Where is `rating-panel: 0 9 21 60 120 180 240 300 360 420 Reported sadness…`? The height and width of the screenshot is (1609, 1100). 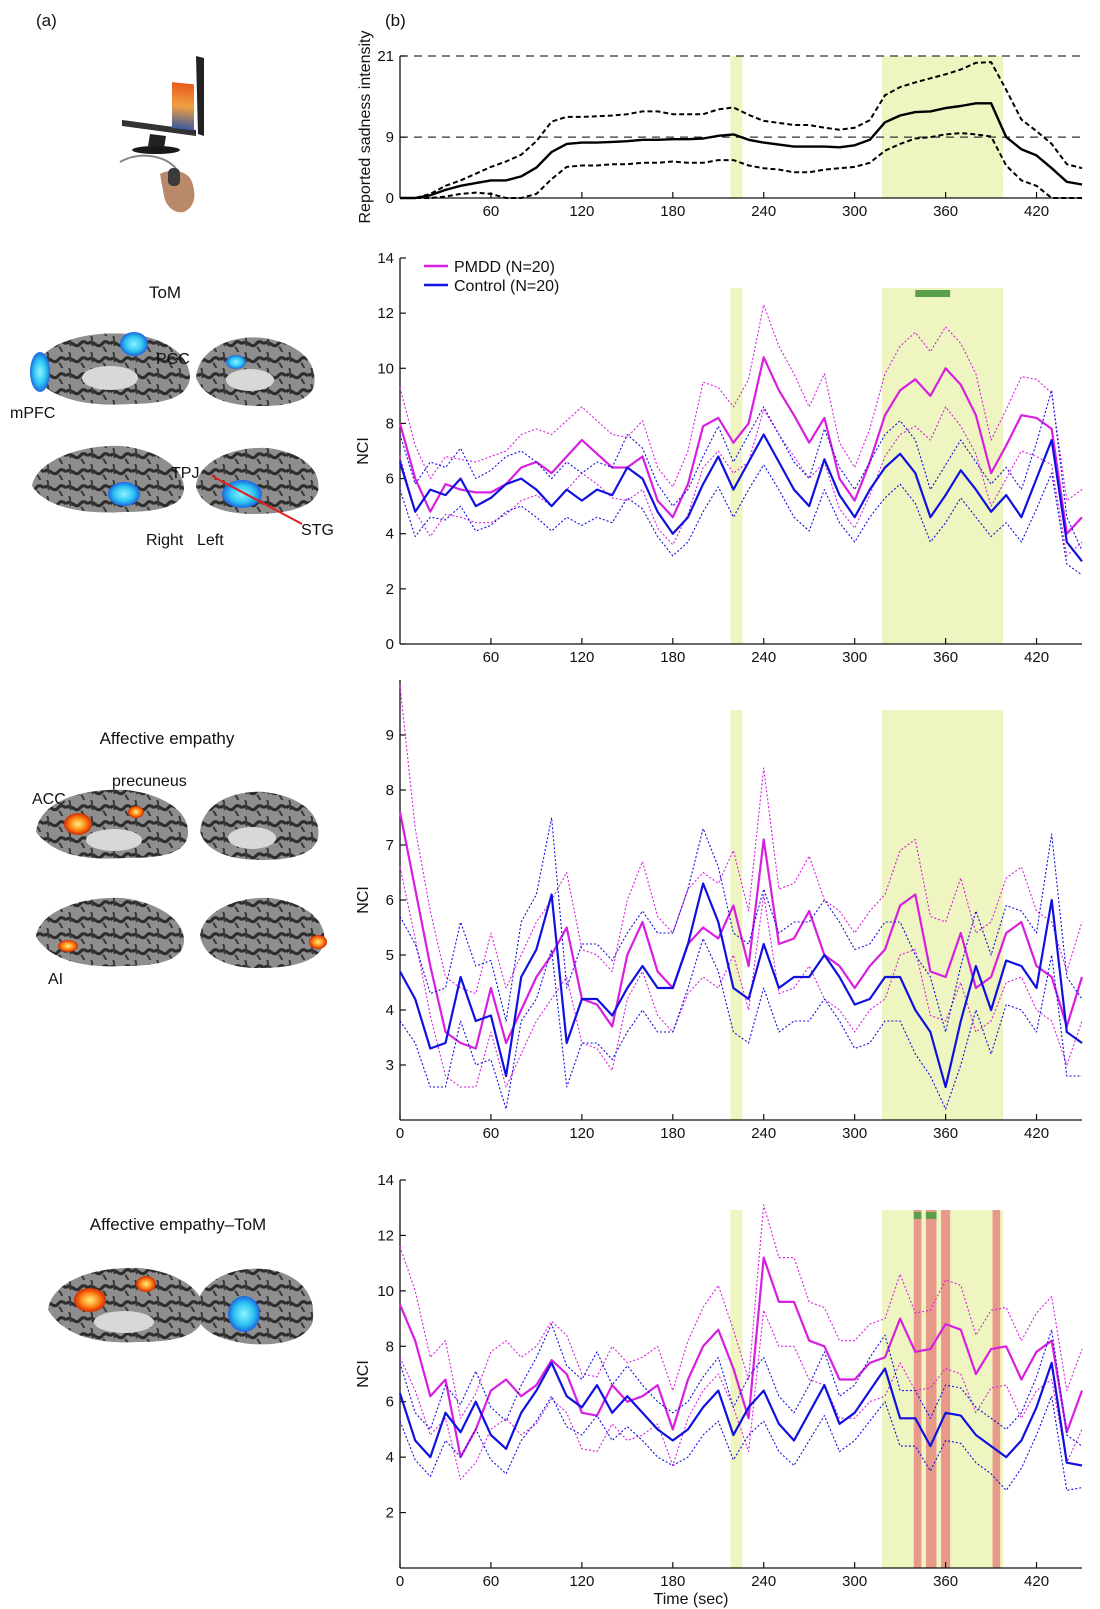 rating-panel: 0 9 21 60 120 180 240 300 360 420 Reported sadness… is located at coordinates (720, 127).